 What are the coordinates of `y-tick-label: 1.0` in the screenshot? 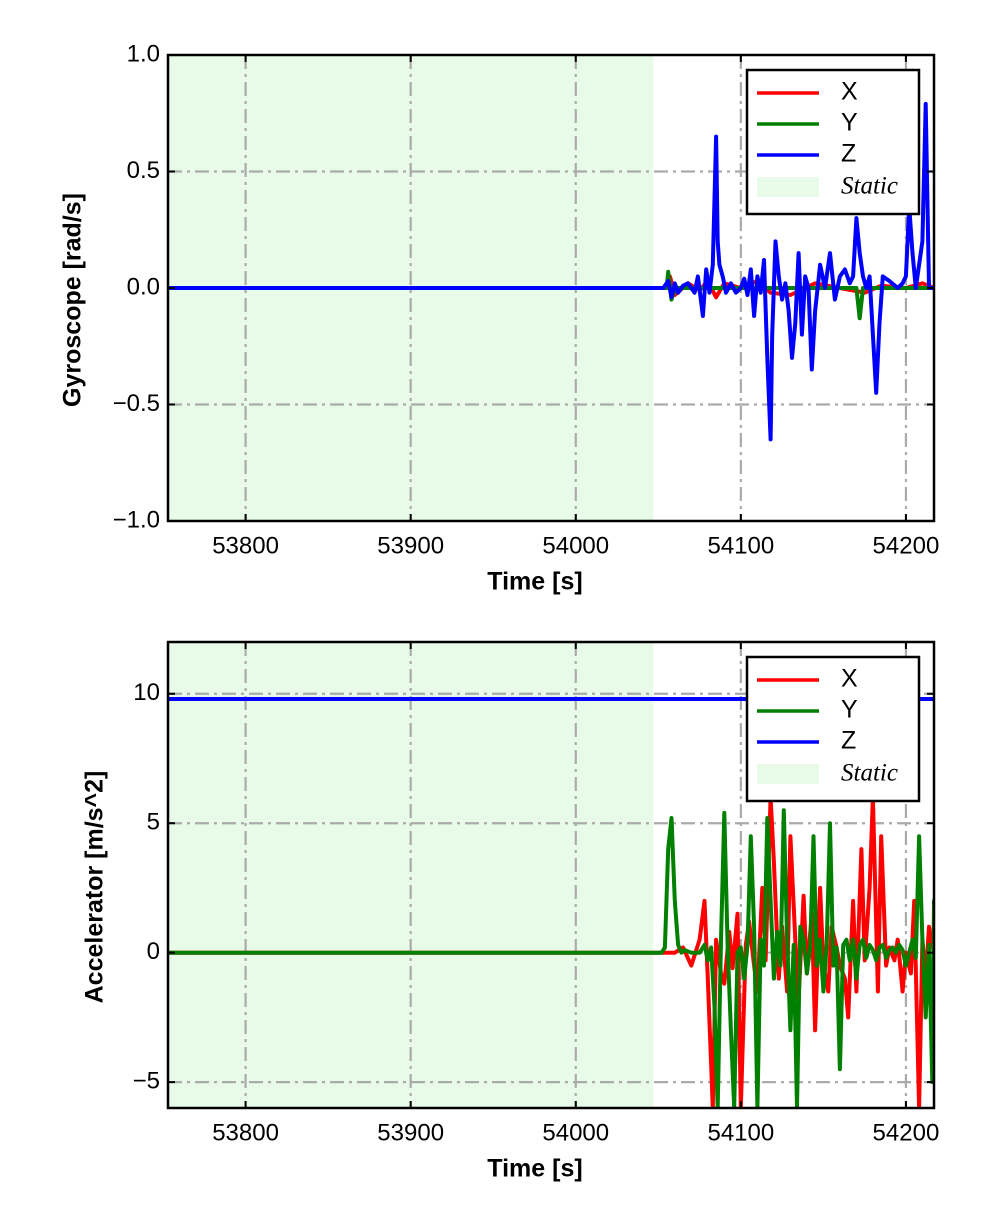 It's located at (143, 53).